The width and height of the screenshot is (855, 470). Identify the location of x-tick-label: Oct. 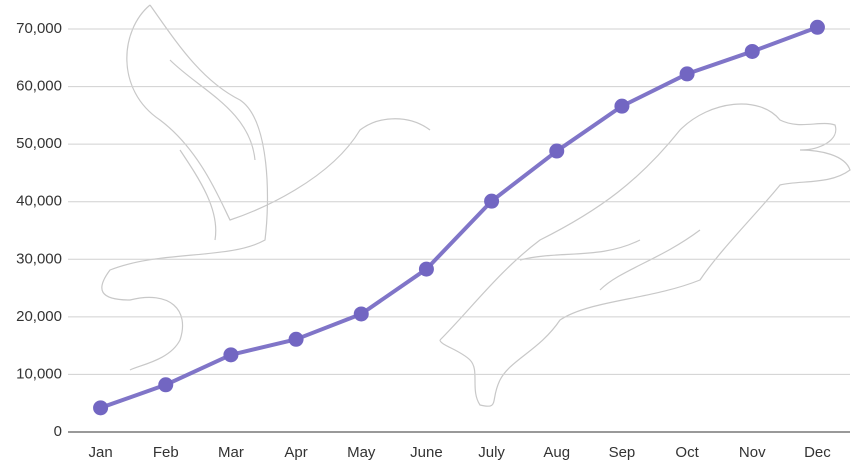
(687, 452).